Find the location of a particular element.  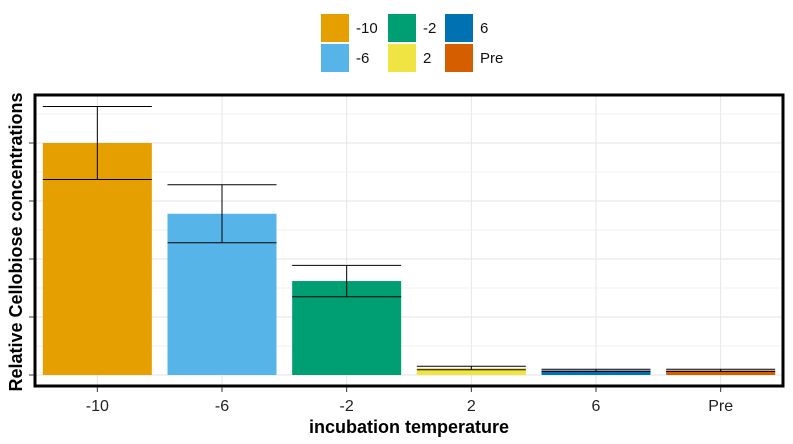

legend-label: -2 is located at coordinates (429, 28).